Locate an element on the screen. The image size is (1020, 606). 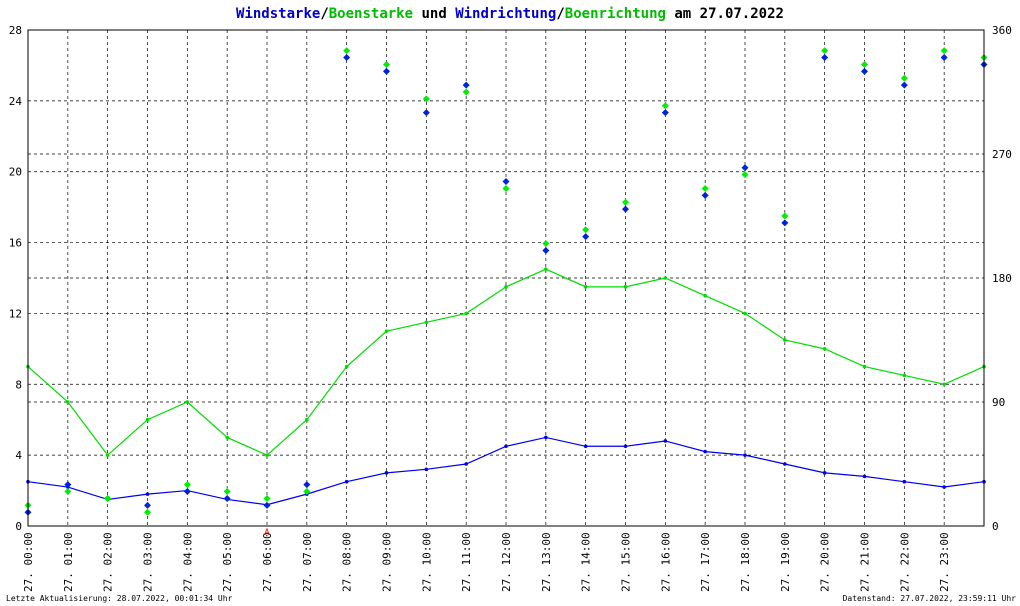
y-right-tick-0: 0 is located at coordinates (995, 526).